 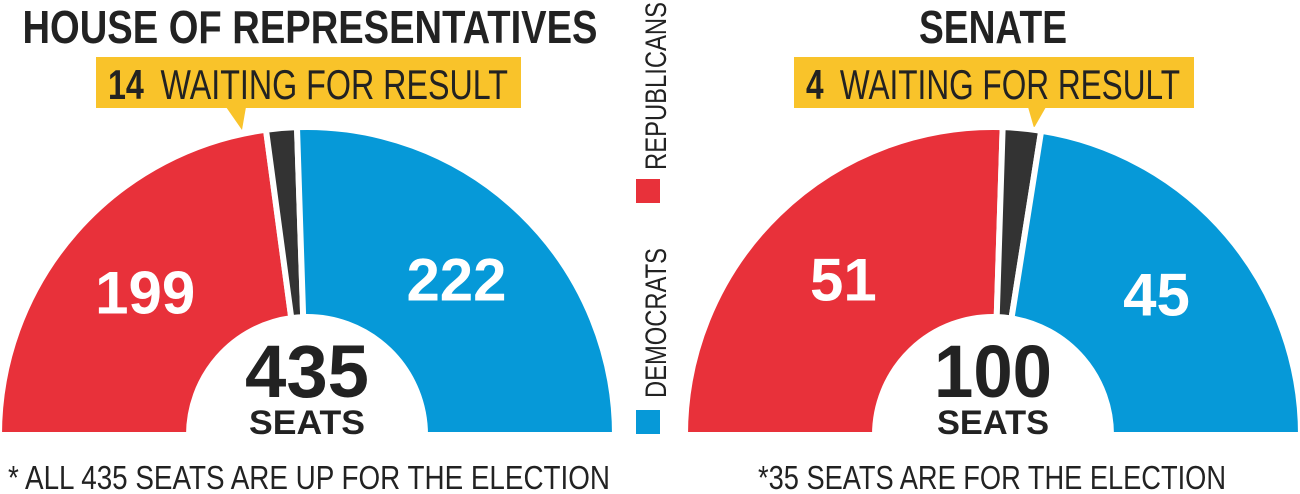 I want to click on senate-callout-text: WAITING FOR RESULT, so click(x=1010, y=84).